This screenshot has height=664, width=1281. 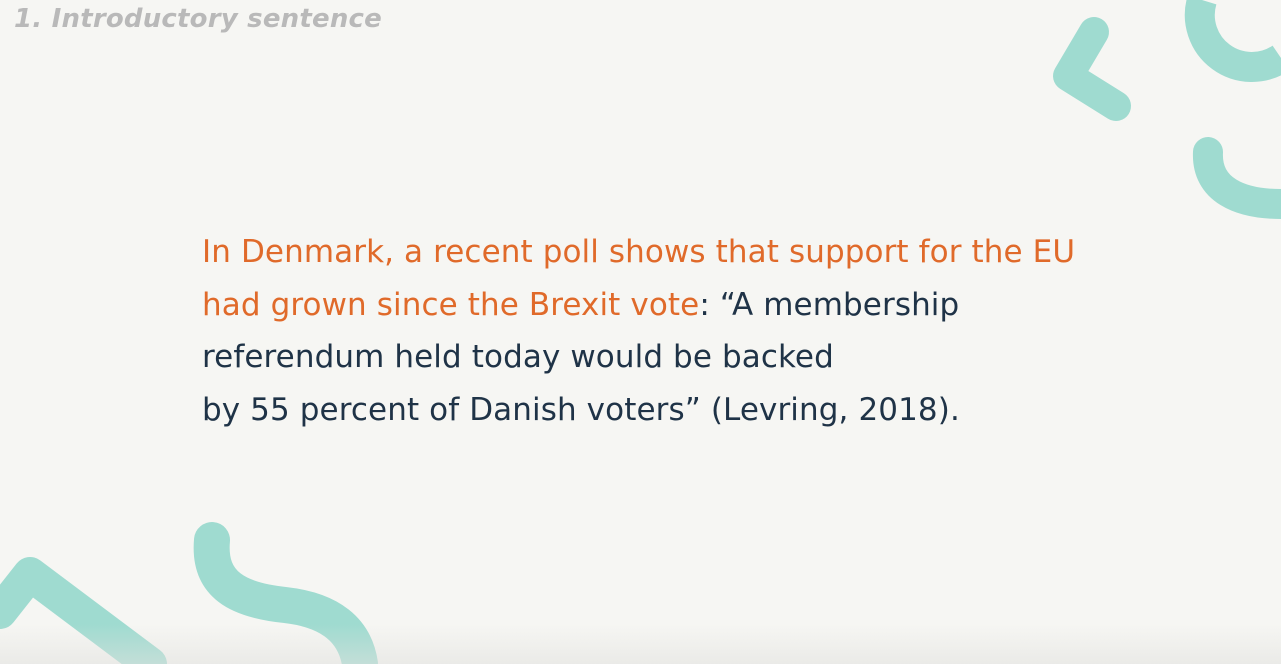 I want to click on arc-shape, so click(x=1232, y=41).